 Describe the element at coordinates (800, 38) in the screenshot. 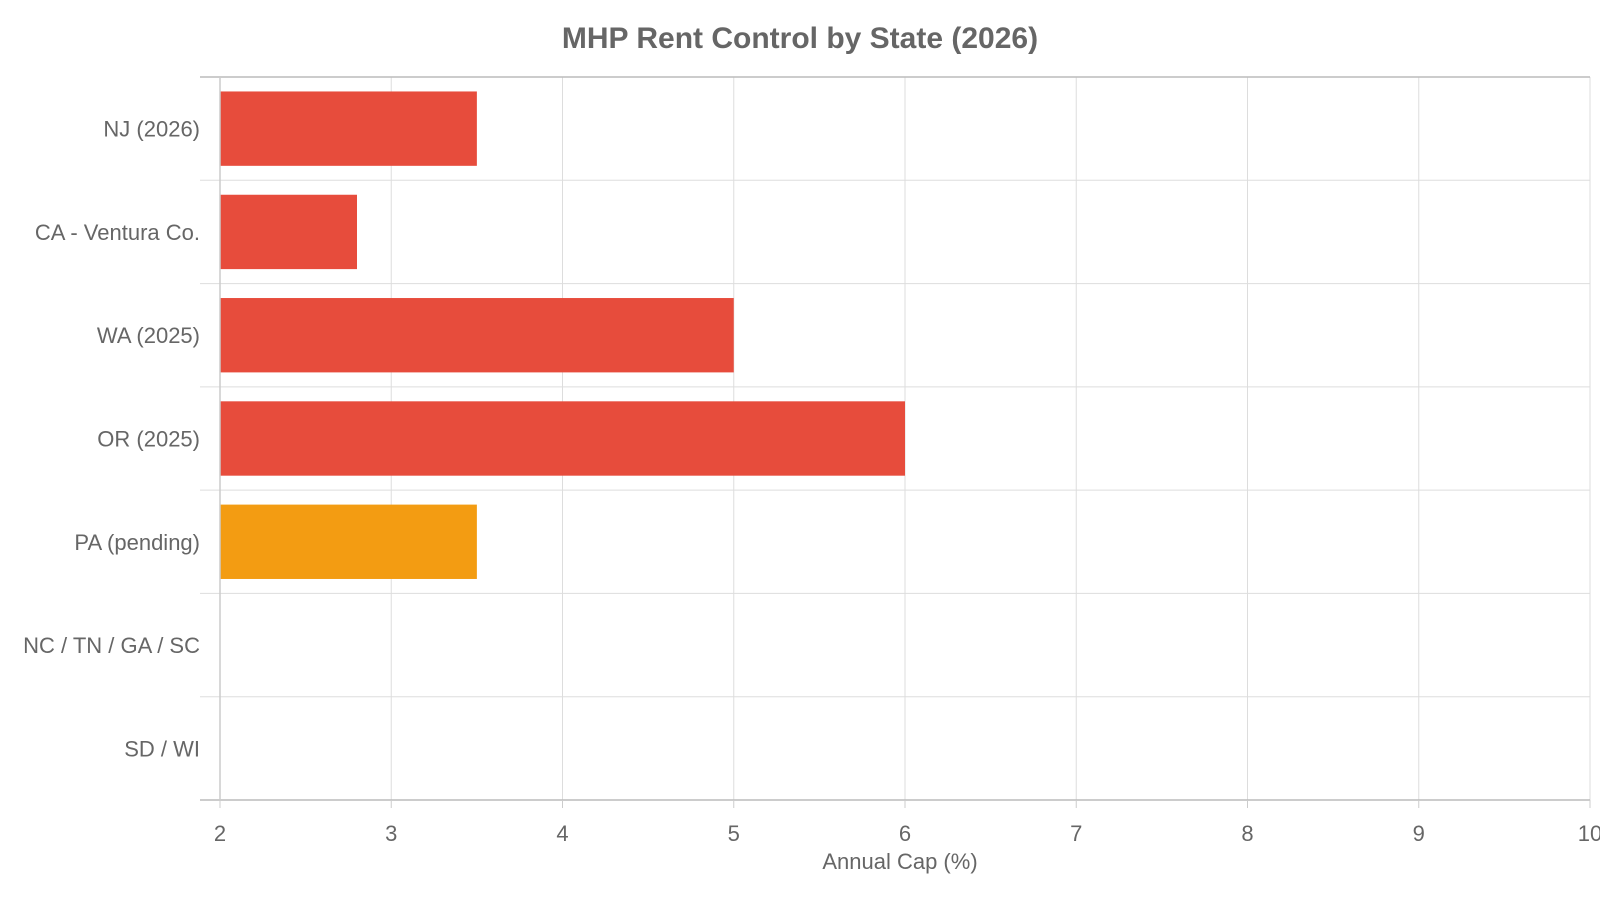

I see `chart-title: MHP Rent Control by State (2026)` at that location.